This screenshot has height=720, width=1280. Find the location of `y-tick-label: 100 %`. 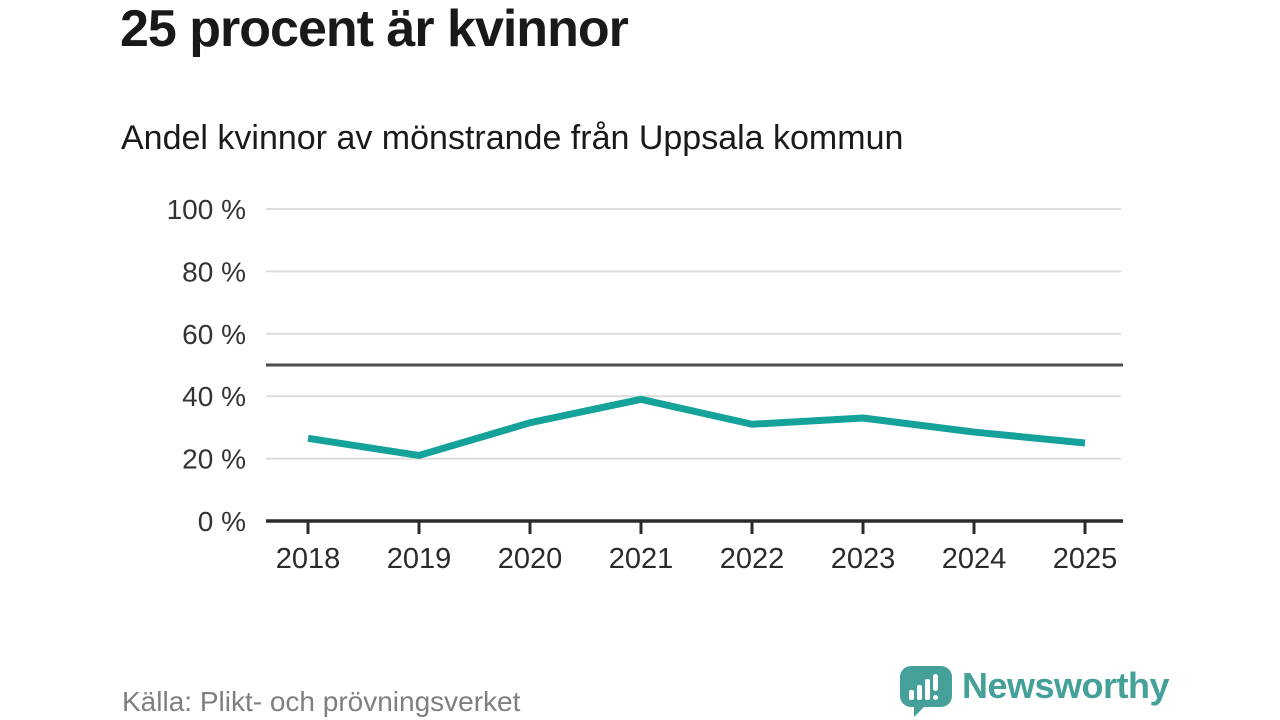

y-tick-label: 100 % is located at coordinates (206, 209).